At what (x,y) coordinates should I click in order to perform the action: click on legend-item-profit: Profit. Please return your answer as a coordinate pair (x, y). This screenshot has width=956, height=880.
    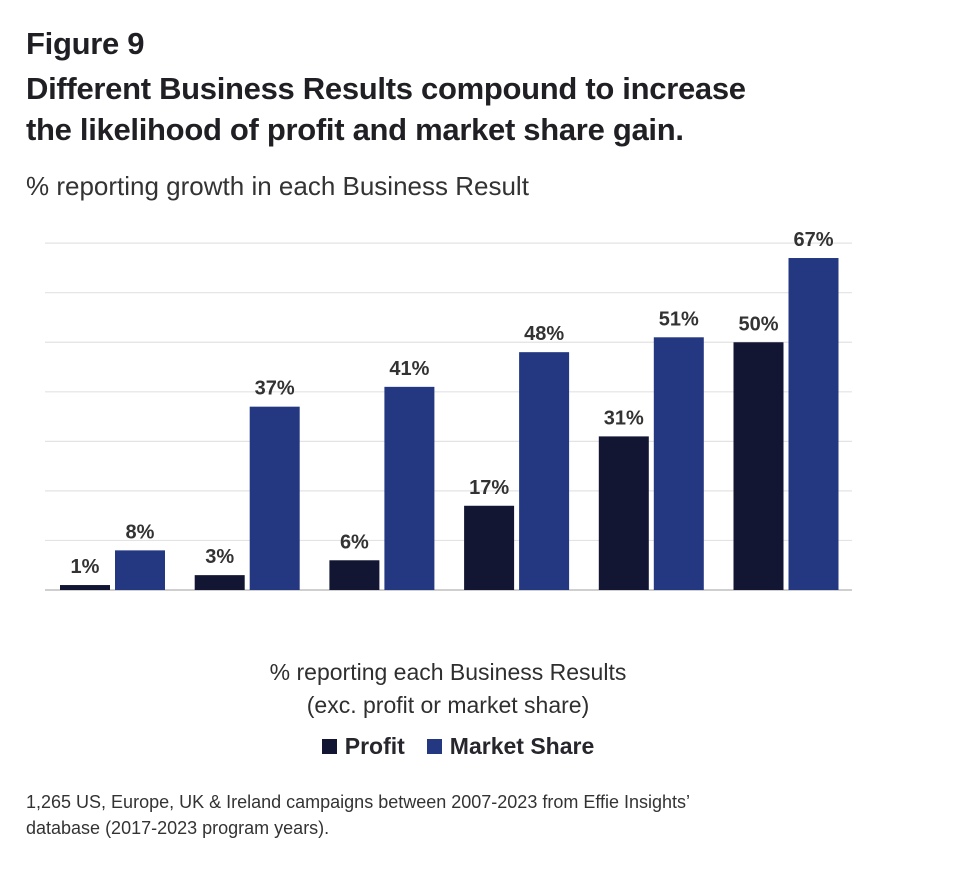
    Looking at the image, I should click on (363, 746).